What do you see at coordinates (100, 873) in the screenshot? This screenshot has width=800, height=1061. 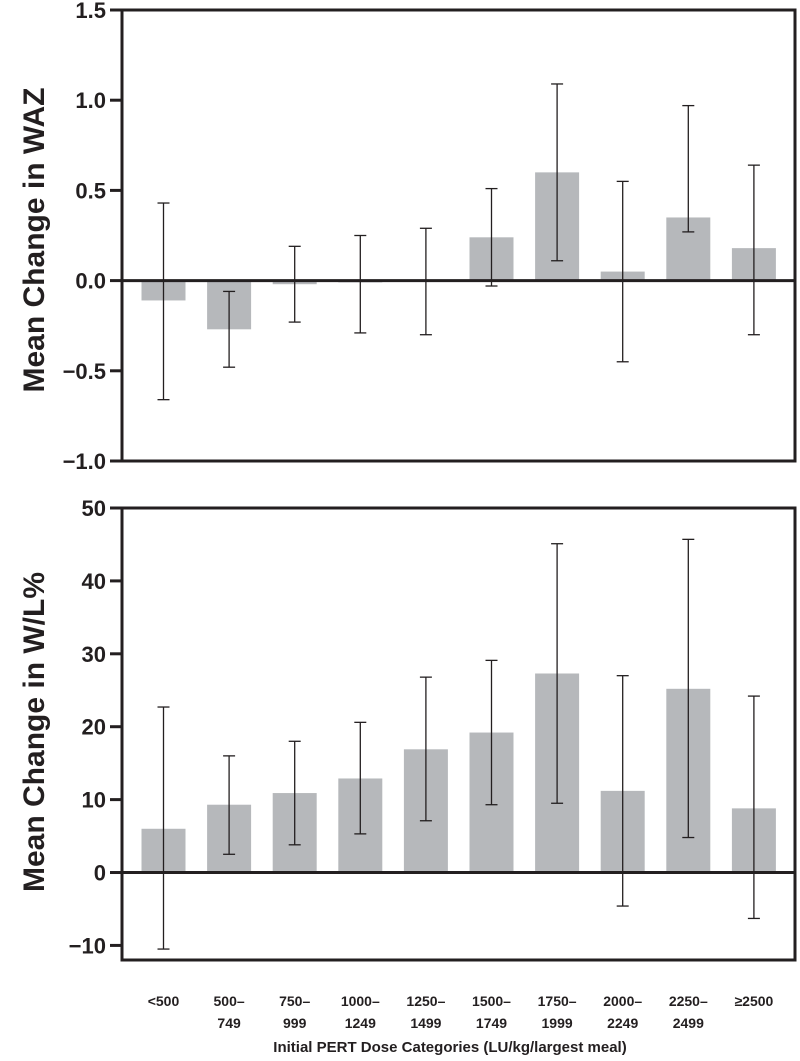 I see `y-tick-label: 0` at bounding box center [100, 873].